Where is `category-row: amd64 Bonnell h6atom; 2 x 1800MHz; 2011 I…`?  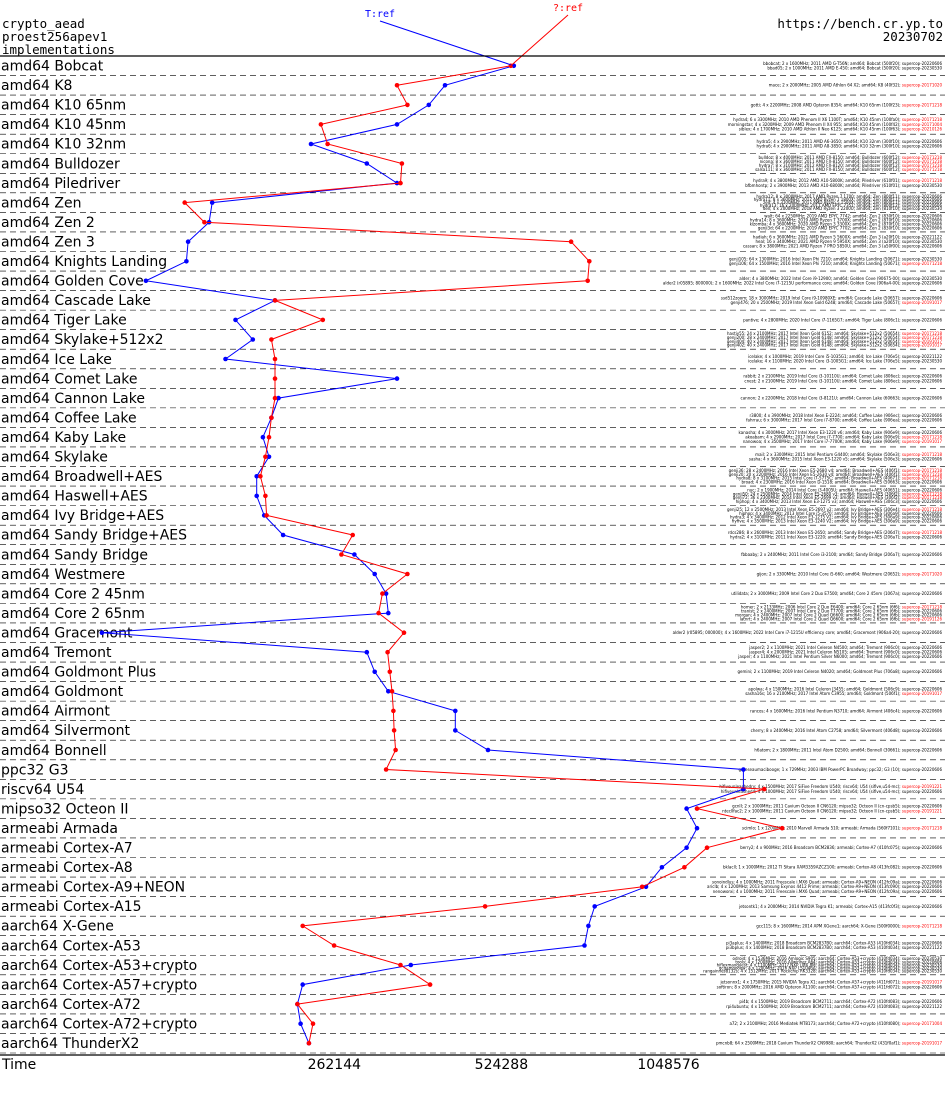
category-row: amd64 Bonnell h6atom; 2 x 1800MHz; 2011 I… is located at coordinates (472, 752).